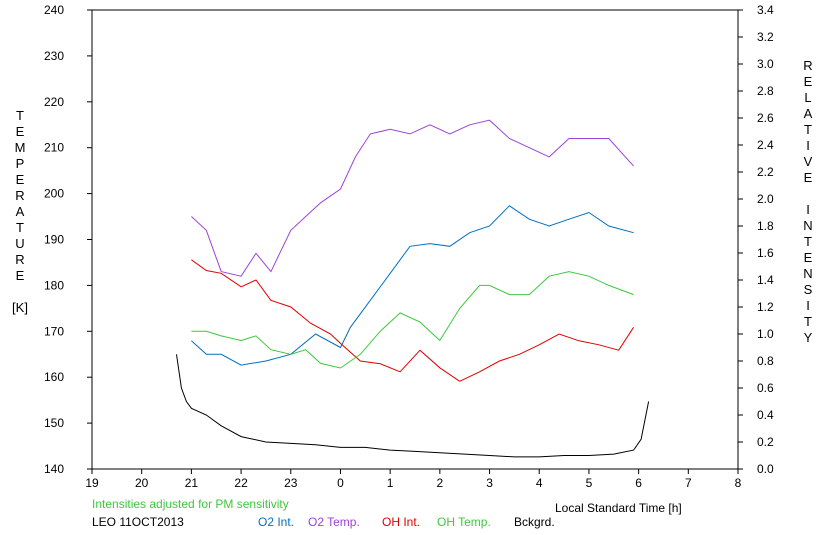 The image size is (828, 535). What do you see at coordinates (54, 240) in the screenshot?
I see `y-left-tick-label: 190` at bounding box center [54, 240].